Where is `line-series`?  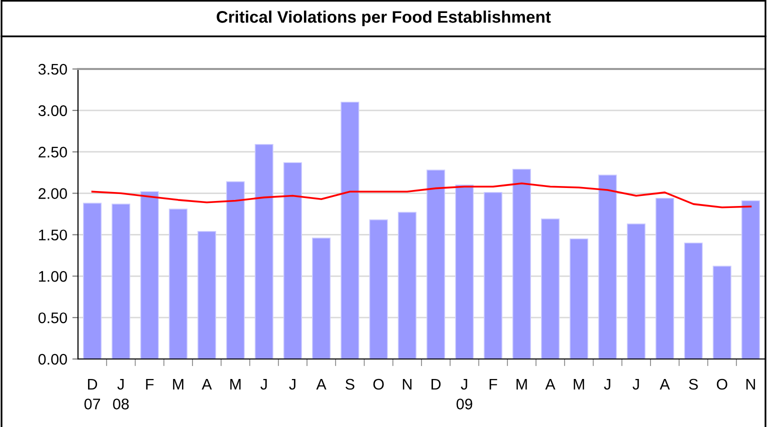
line-series is located at coordinates (421, 195).